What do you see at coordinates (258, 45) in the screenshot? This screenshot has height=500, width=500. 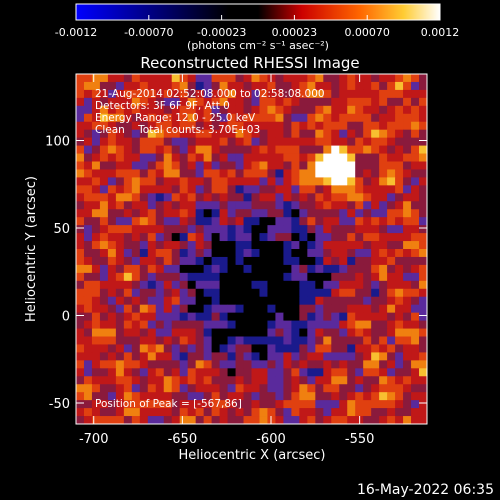 I see `colorbar-units: (photons cm⁻² s⁻¹ asec⁻²)` at bounding box center [258, 45].